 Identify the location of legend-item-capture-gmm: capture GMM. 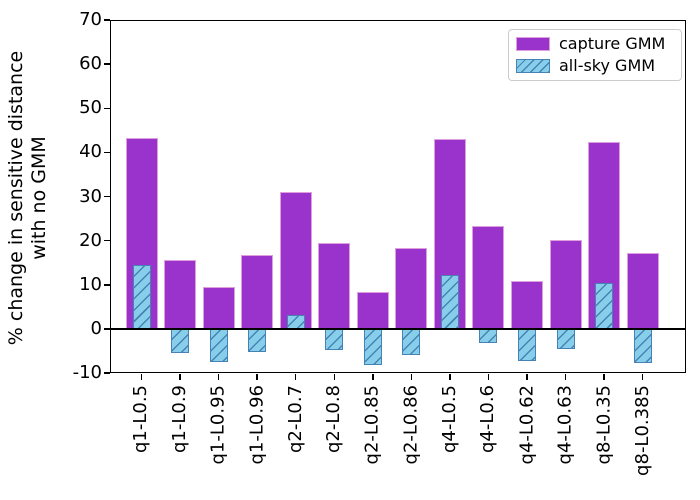
(595, 44).